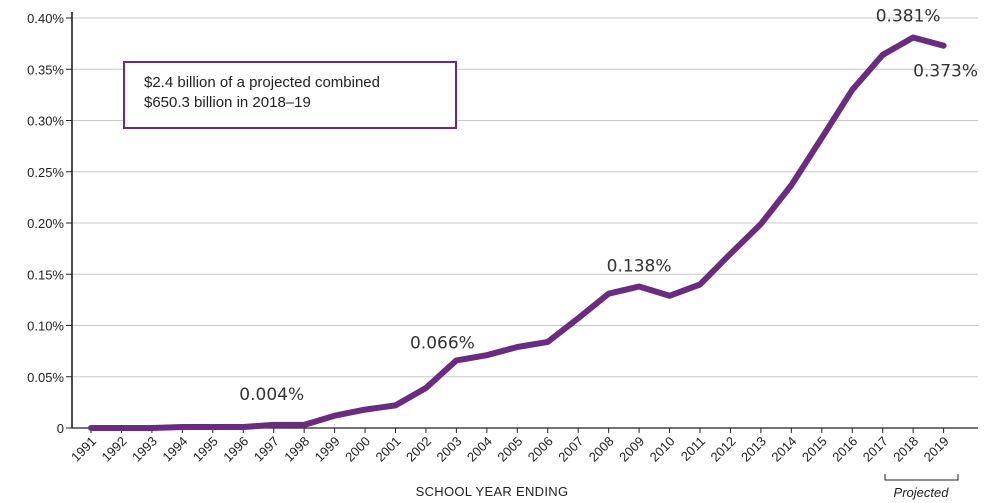 The image size is (1001, 503). Describe the element at coordinates (442, 343) in the screenshot. I see `data-label: 0.066%` at that location.